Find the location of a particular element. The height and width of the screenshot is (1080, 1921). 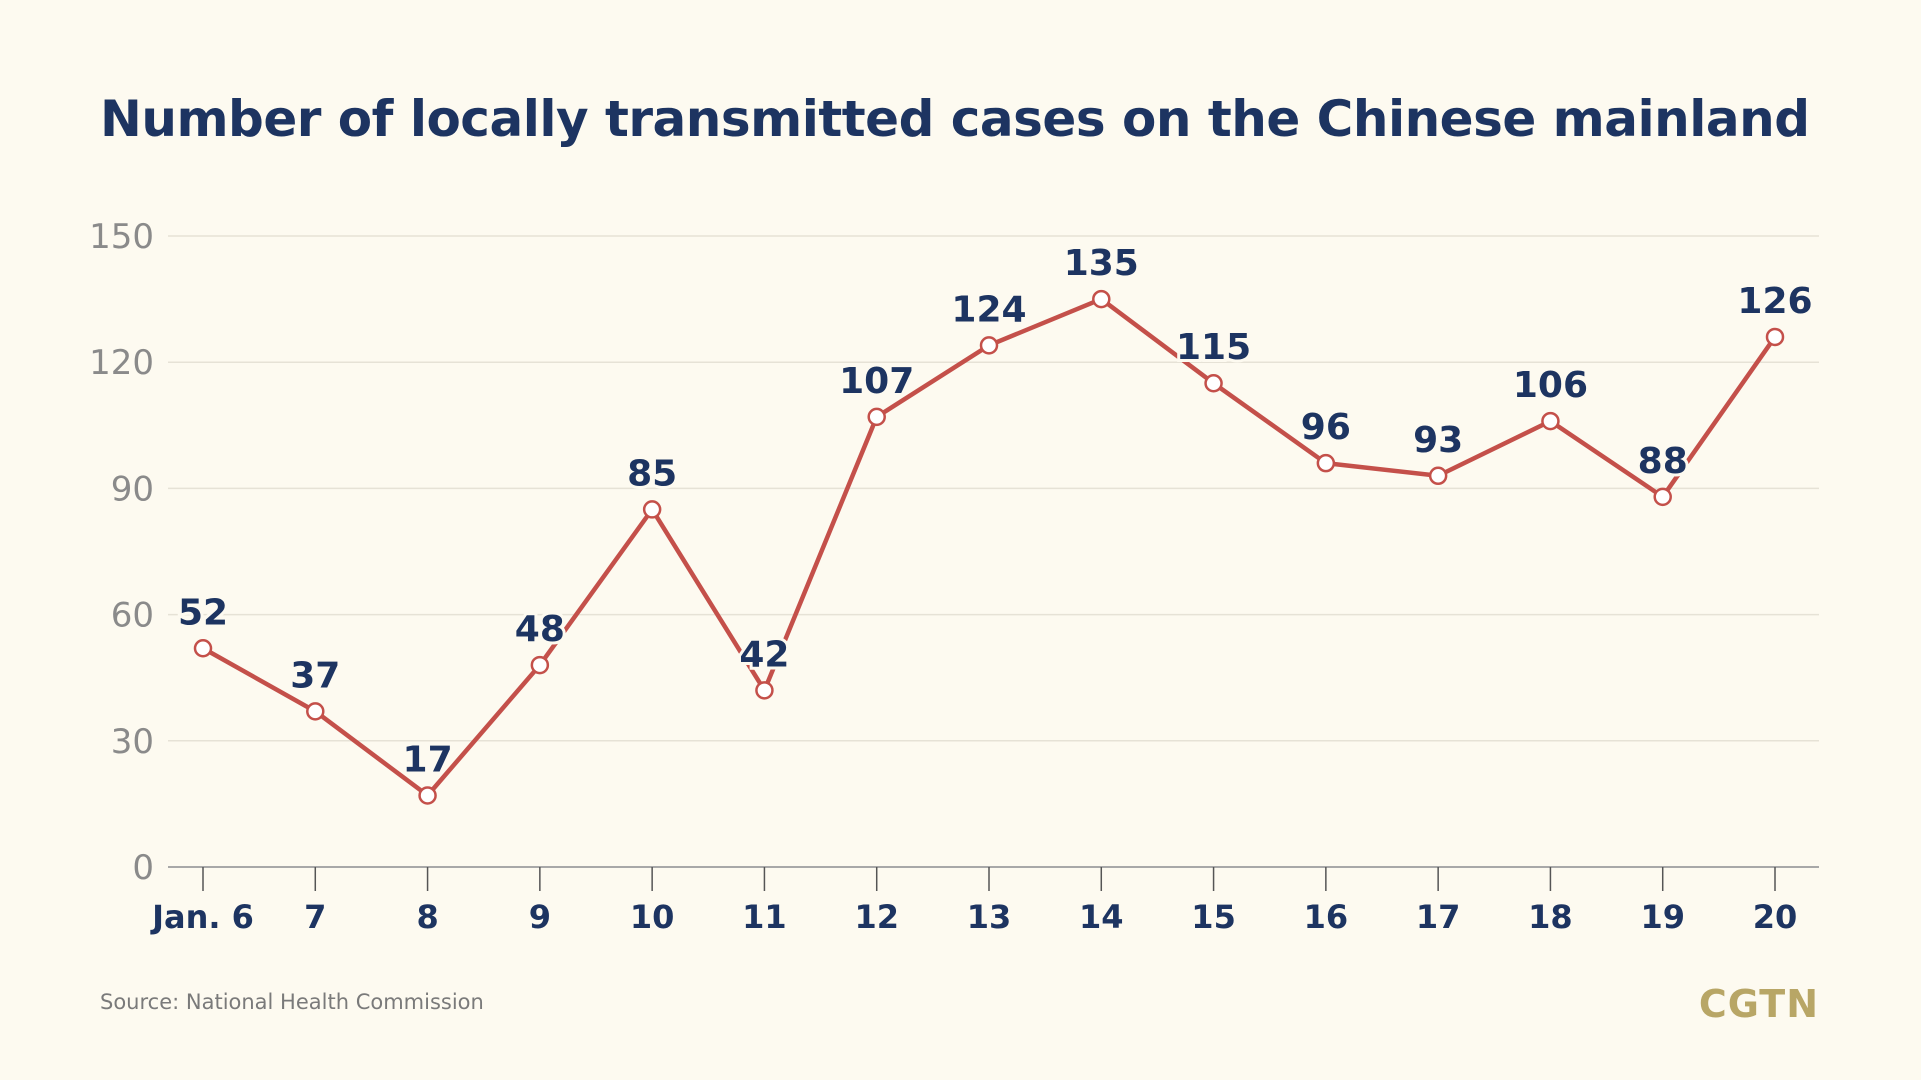

x-tick-label: 15 is located at coordinates (1213, 917).